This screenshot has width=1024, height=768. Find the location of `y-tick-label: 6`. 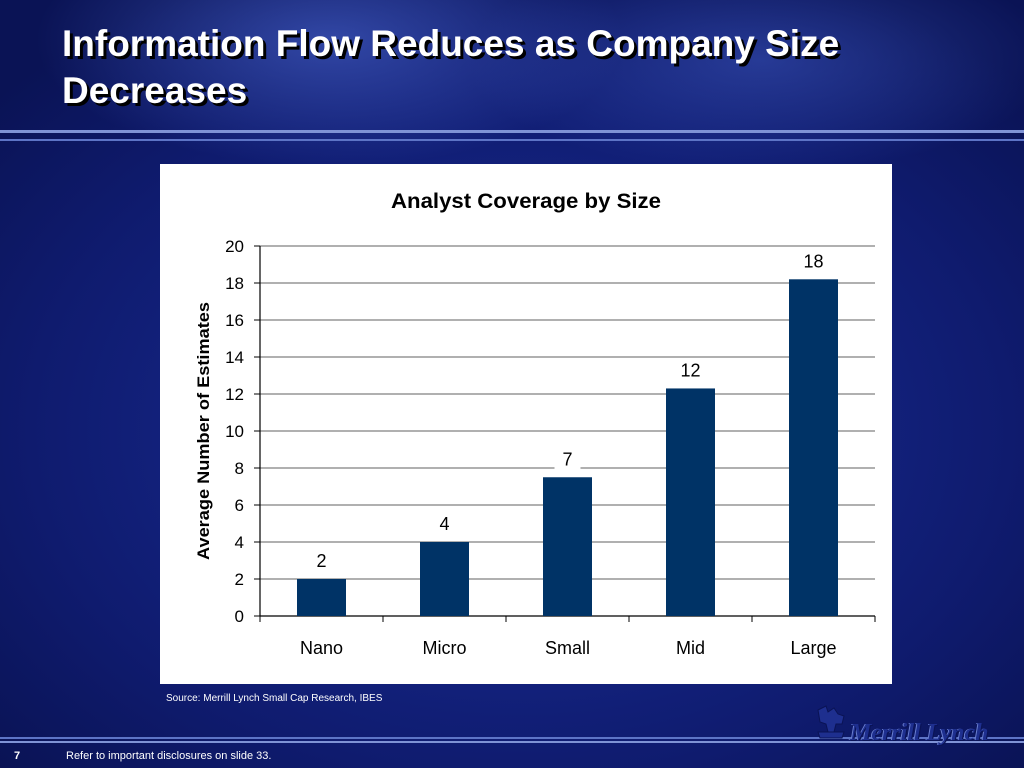

y-tick-label: 6 is located at coordinates (239, 505).